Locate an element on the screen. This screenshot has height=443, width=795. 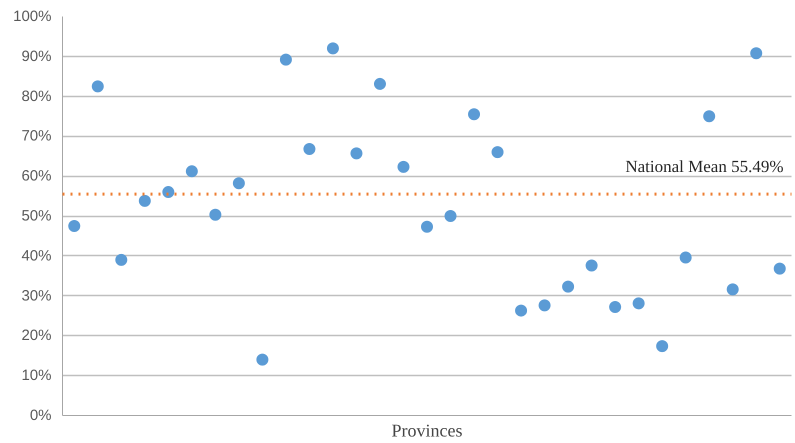
y-tick-label: 20% is located at coordinates (36, 335).